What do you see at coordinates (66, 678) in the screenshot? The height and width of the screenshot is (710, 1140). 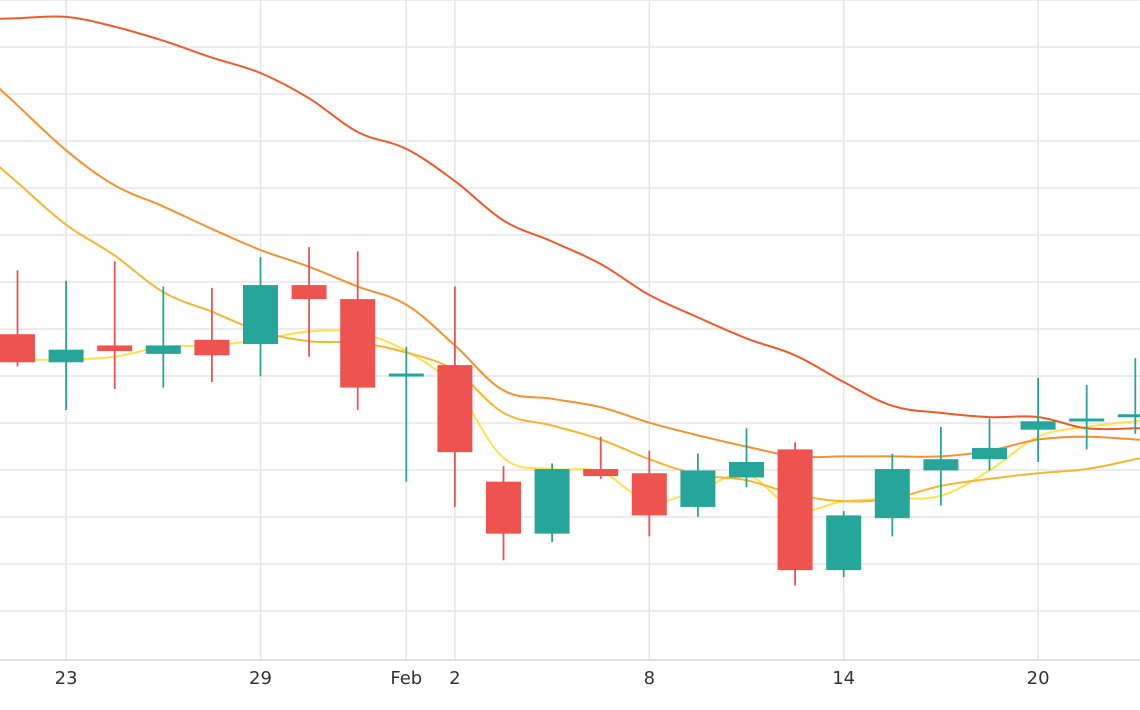 I see `x-tick-label: 23` at bounding box center [66, 678].